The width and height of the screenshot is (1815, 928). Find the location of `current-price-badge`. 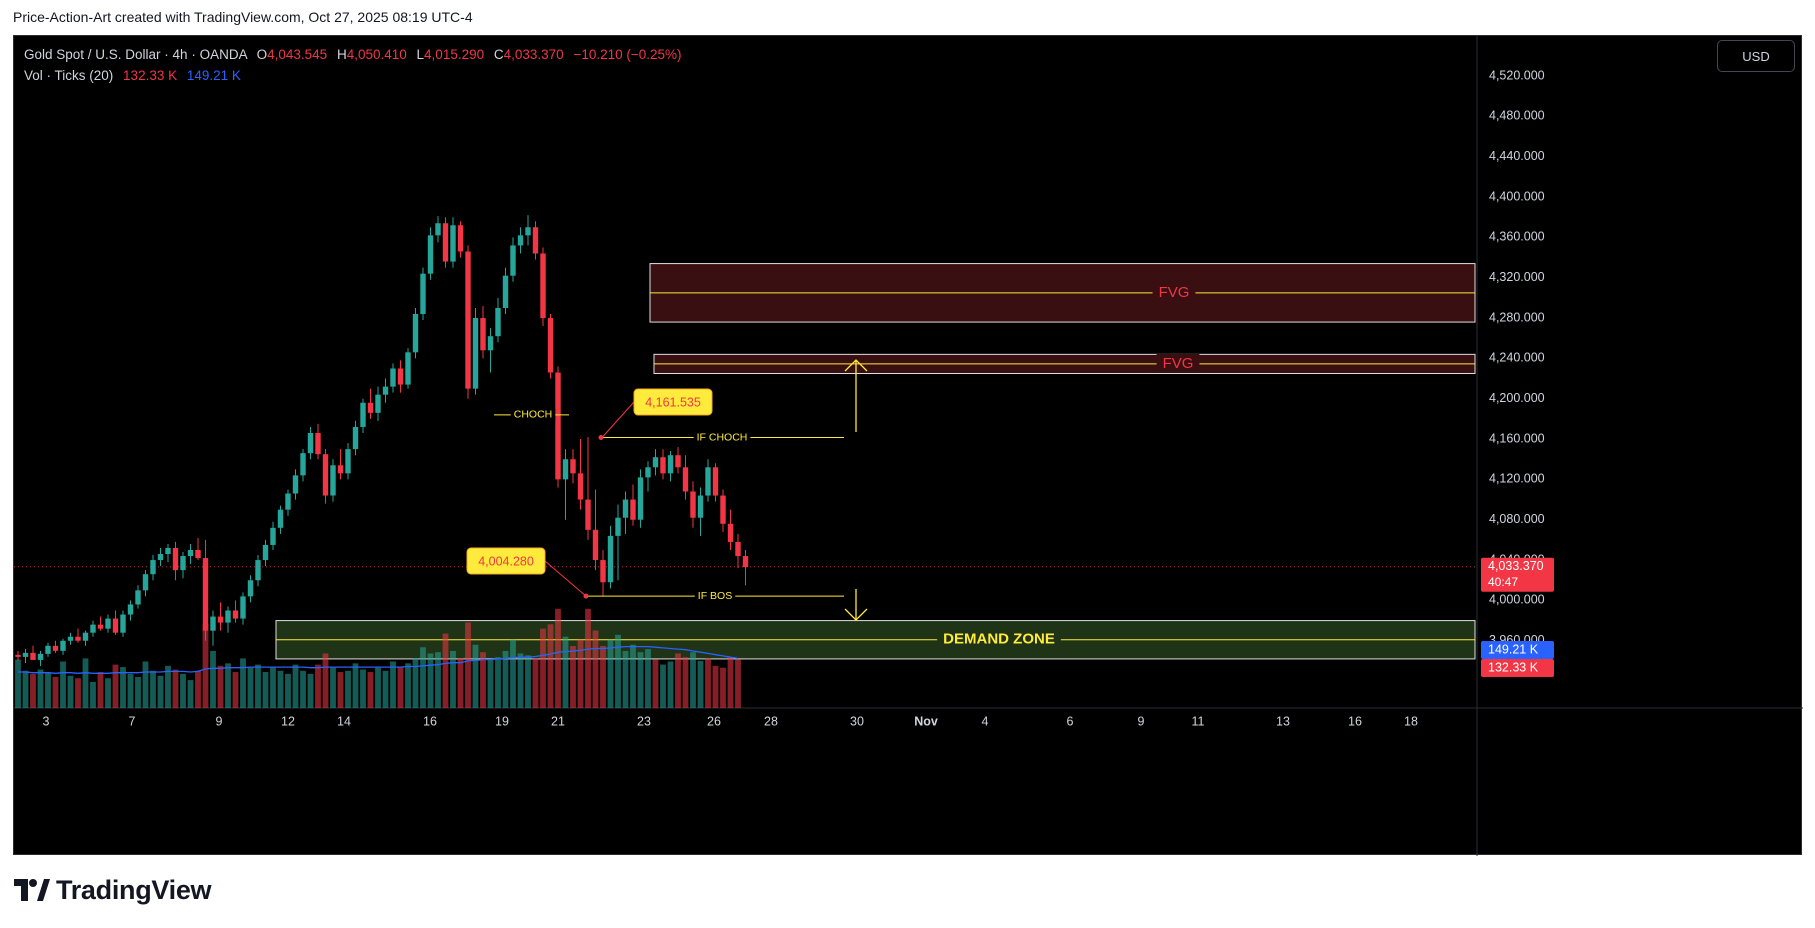

current-price-badge is located at coordinates (1517, 574).